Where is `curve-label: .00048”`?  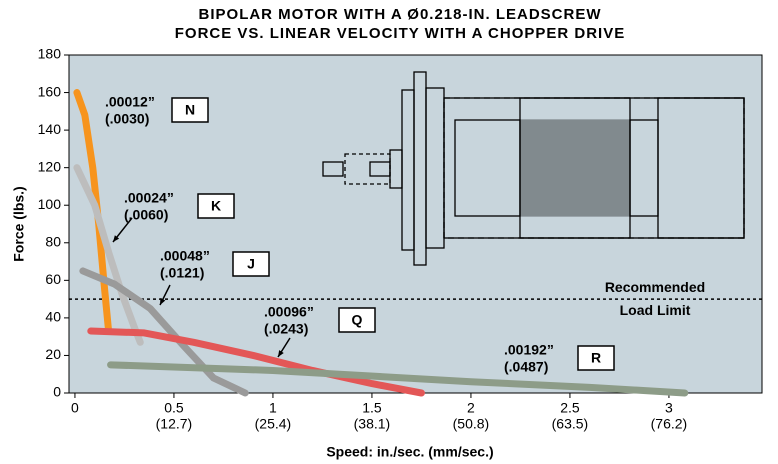 curve-label: .00048” is located at coordinates (185, 256).